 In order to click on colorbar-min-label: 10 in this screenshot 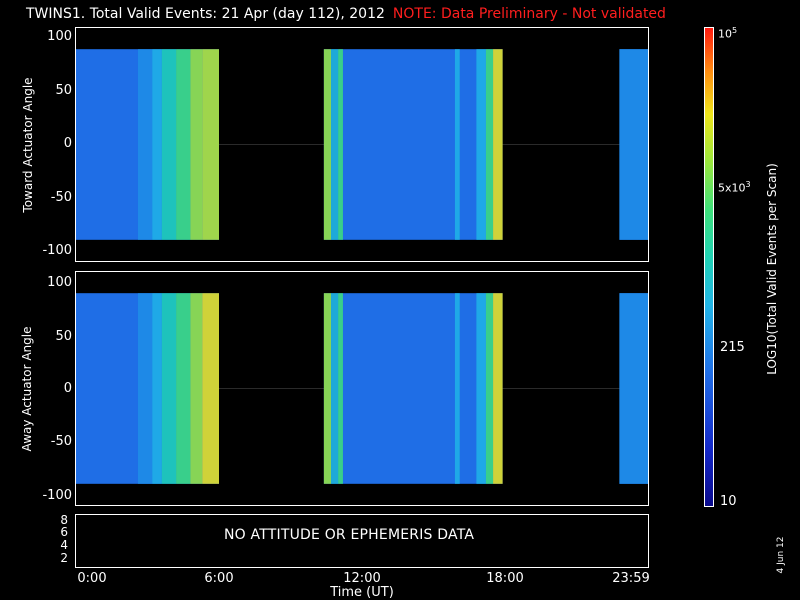, I will do `click(728, 501)`.